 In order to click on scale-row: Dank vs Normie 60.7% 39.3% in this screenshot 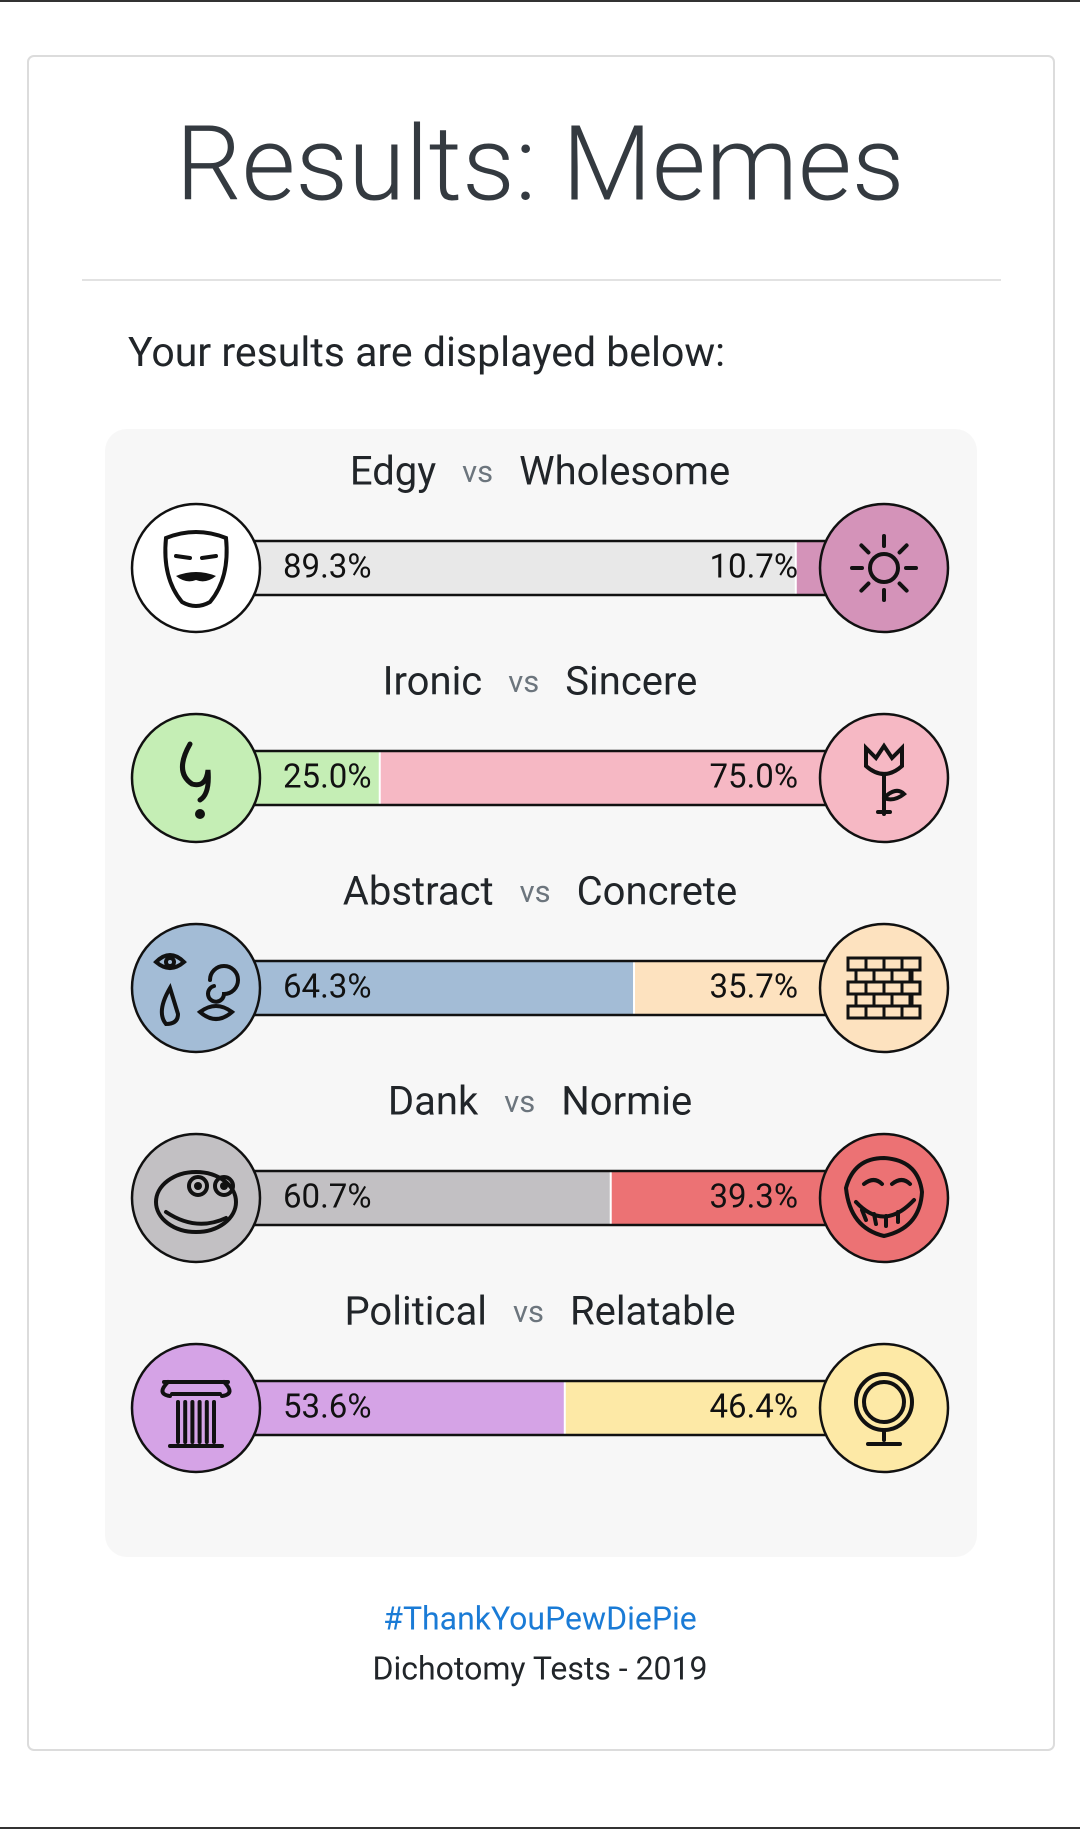, I will do `click(540, 1171)`.